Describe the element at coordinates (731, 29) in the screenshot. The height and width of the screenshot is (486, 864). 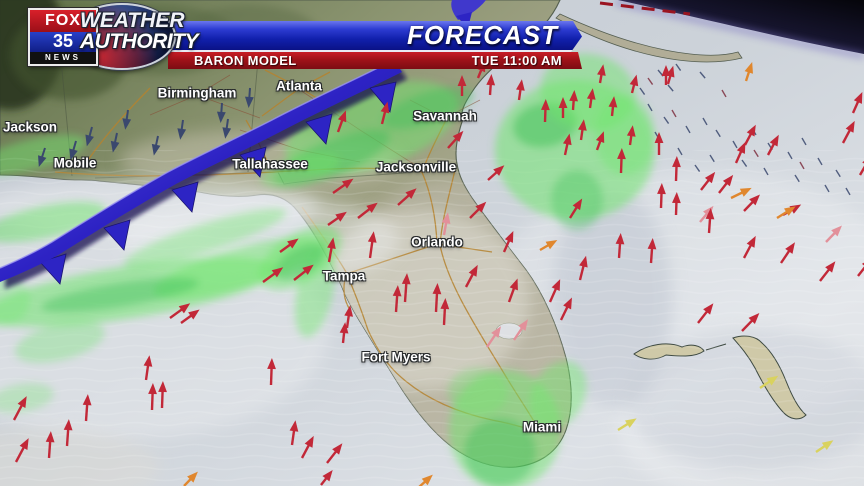
I see `space-horizon` at that location.